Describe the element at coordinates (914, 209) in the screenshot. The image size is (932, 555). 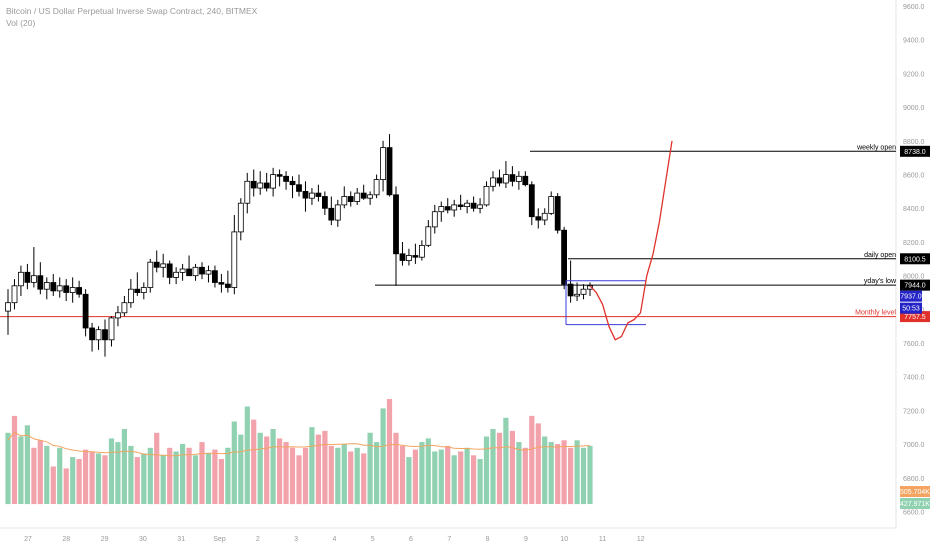
I see `y-tick-label: 8400.0` at that location.